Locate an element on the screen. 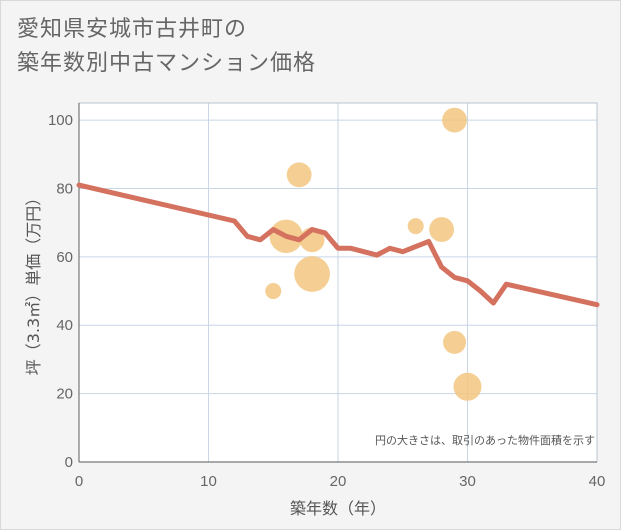  y-tick-label: 60 is located at coordinates (64, 257).